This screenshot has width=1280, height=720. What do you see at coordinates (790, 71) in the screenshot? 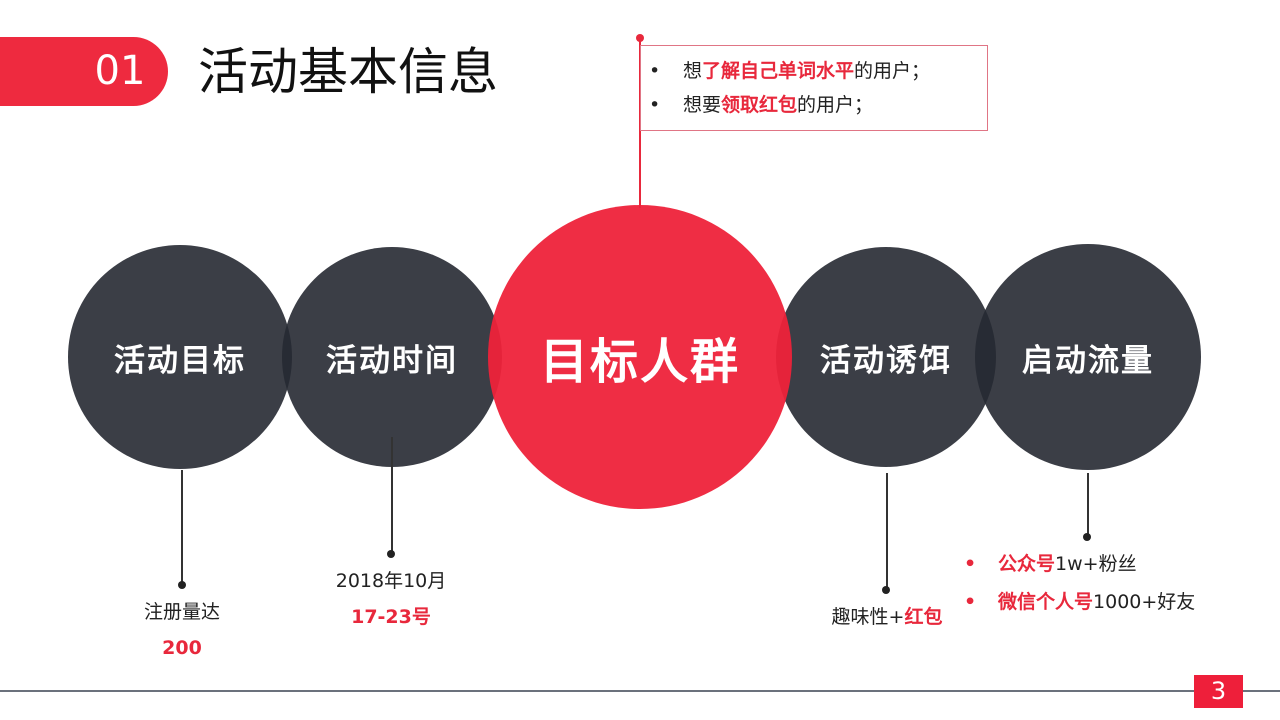
I see `bullet-item: • 想了解自己单词水平的用户；` at bounding box center [790, 71].